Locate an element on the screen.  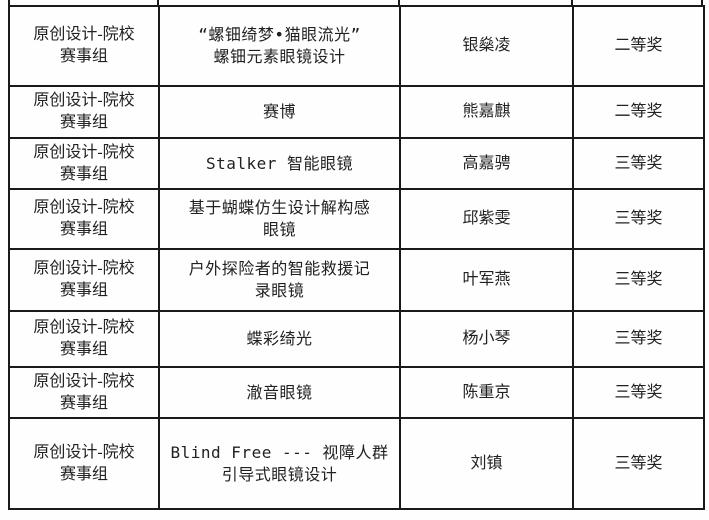
author-name-cell: 邱紫雯 is located at coordinates (486, 219).